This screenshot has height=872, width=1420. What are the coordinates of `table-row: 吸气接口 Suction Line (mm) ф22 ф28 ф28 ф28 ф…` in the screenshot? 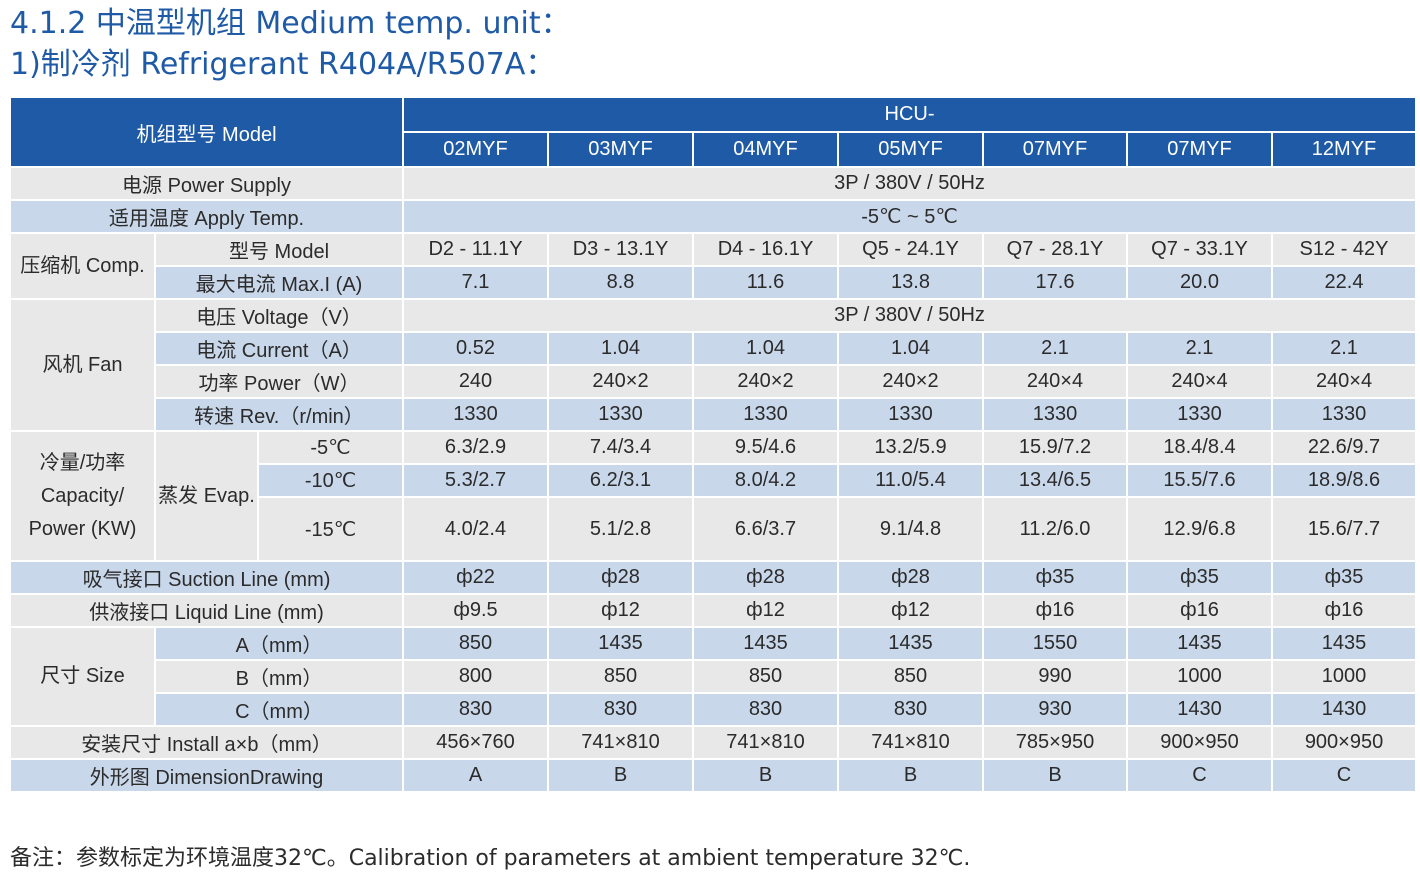 It's located at (713, 577).